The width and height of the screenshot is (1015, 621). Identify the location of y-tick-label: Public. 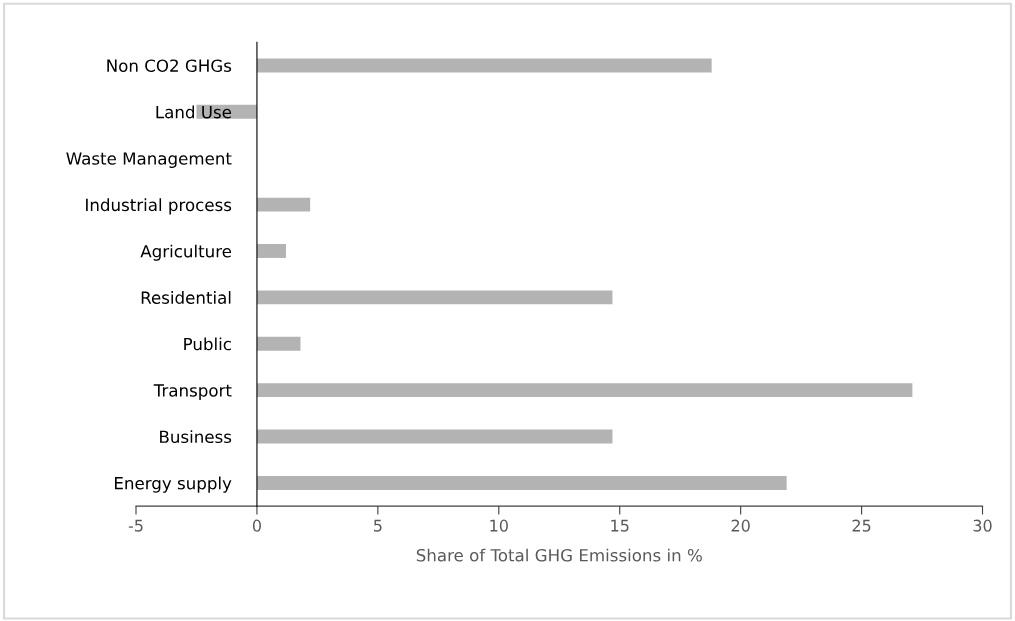
(207, 344).